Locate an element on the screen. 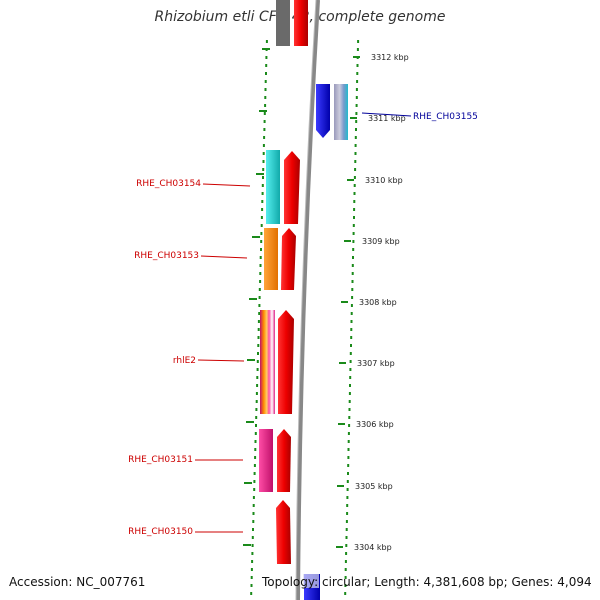  gene-label: rhlE2 is located at coordinates (184, 361).